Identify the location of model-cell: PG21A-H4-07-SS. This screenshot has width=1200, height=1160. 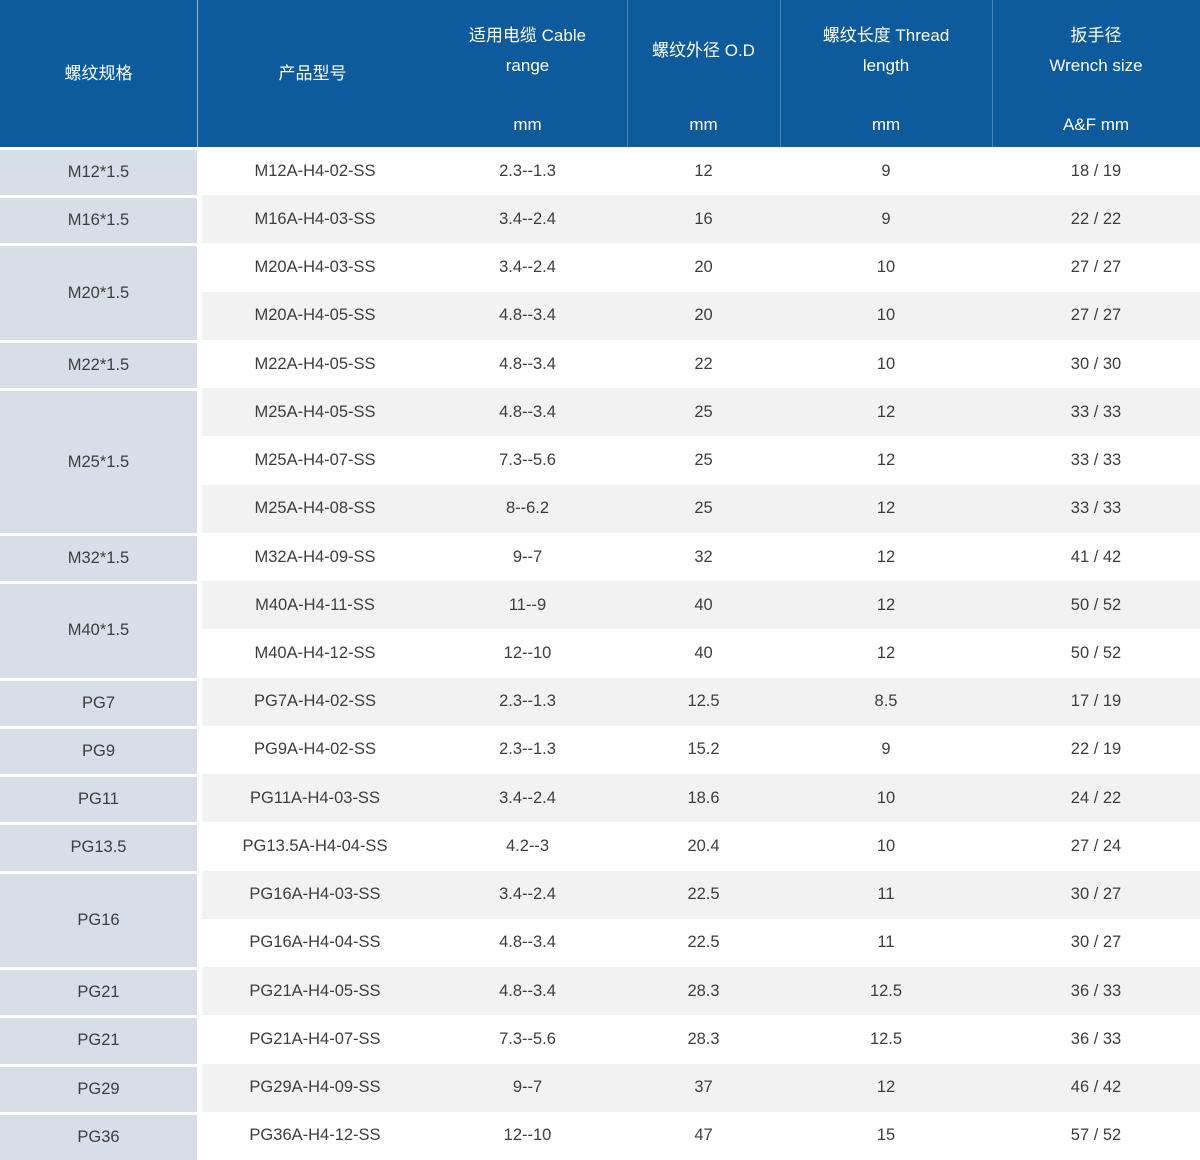
(315, 1038).